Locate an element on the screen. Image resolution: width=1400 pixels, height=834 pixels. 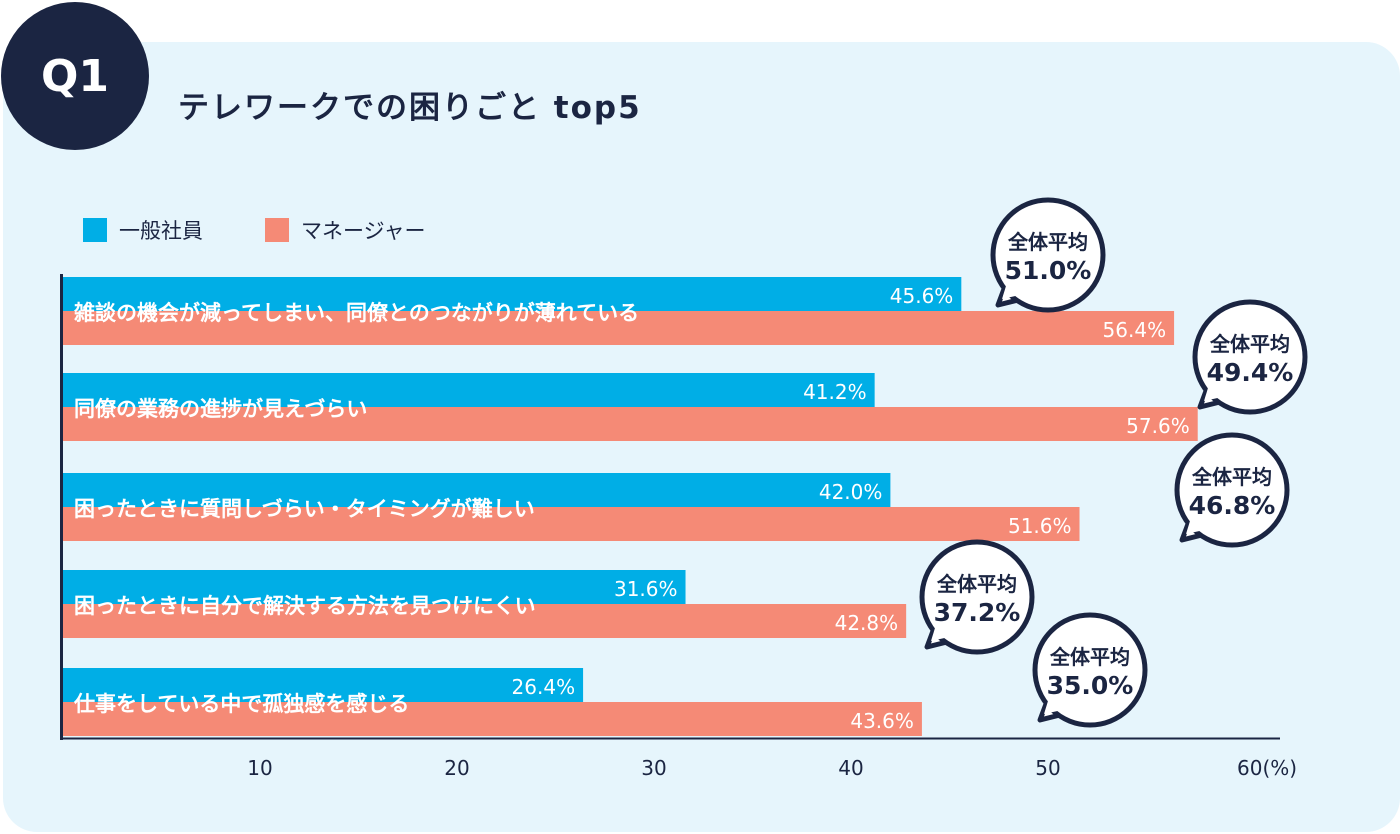
category-label: 困ったときに自分で解決する方法を見つけにくい is located at coordinates (305, 606).